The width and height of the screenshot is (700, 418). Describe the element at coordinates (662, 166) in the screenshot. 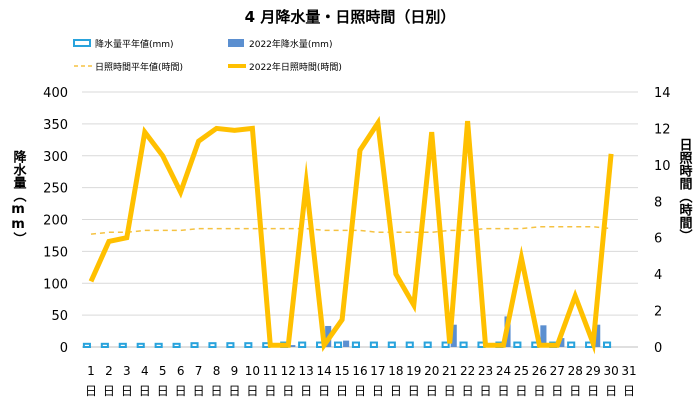

I see `y-right-tick-label: 10` at that location.